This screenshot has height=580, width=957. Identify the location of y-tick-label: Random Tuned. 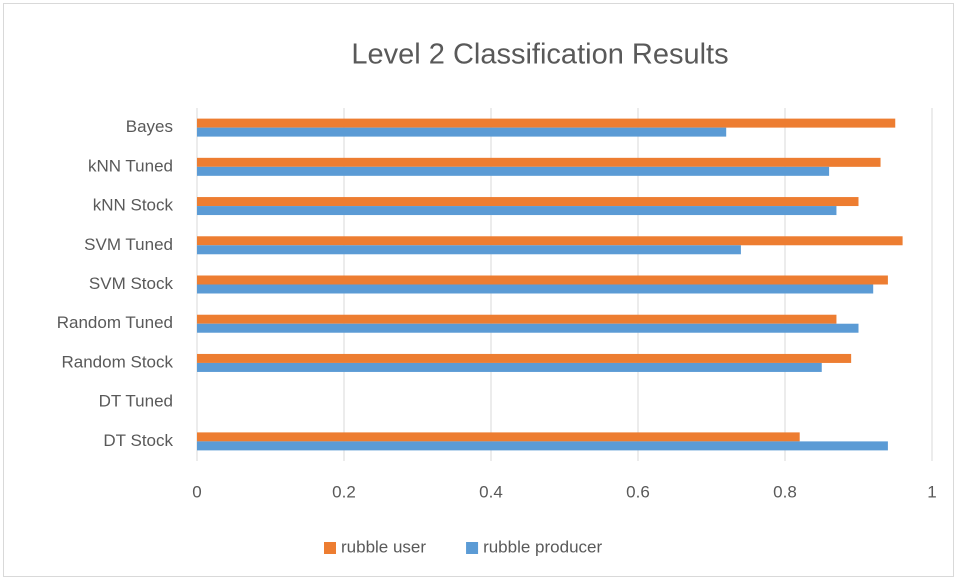
(115, 322).